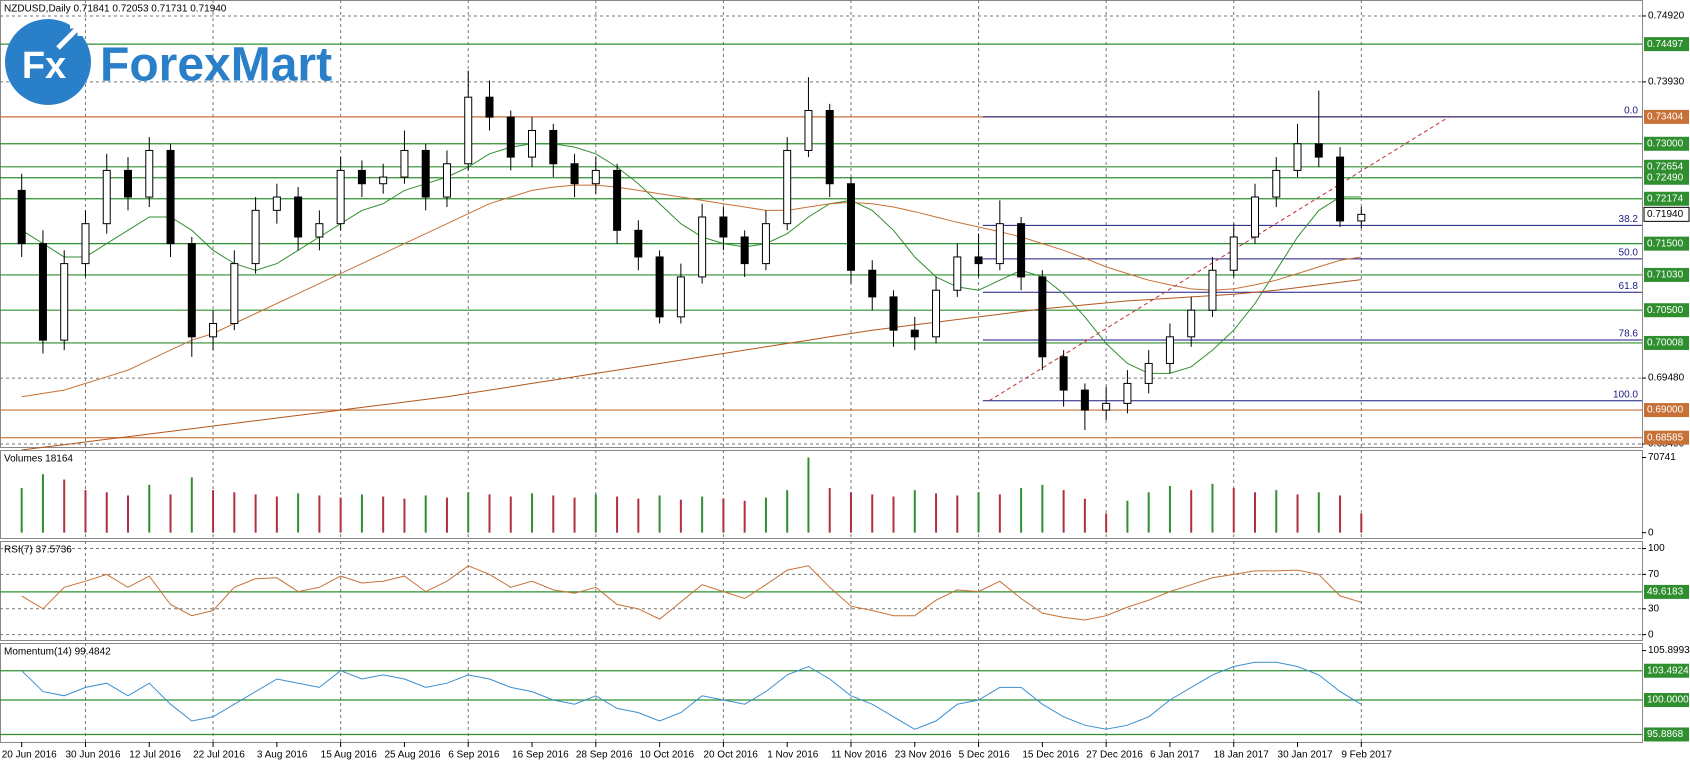 The height and width of the screenshot is (765, 1690). What do you see at coordinates (1631, 111) in the screenshot?
I see `fib-label: 0.0` at bounding box center [1631, 111].